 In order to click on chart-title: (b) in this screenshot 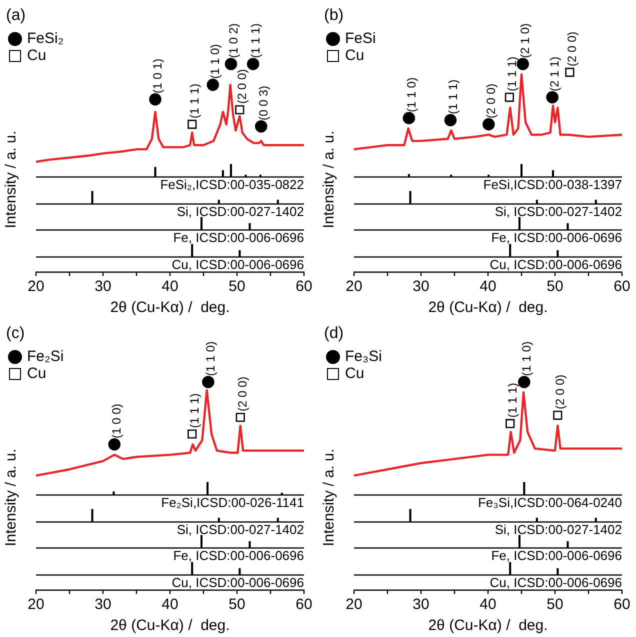, I will do `click(334, 15)`.